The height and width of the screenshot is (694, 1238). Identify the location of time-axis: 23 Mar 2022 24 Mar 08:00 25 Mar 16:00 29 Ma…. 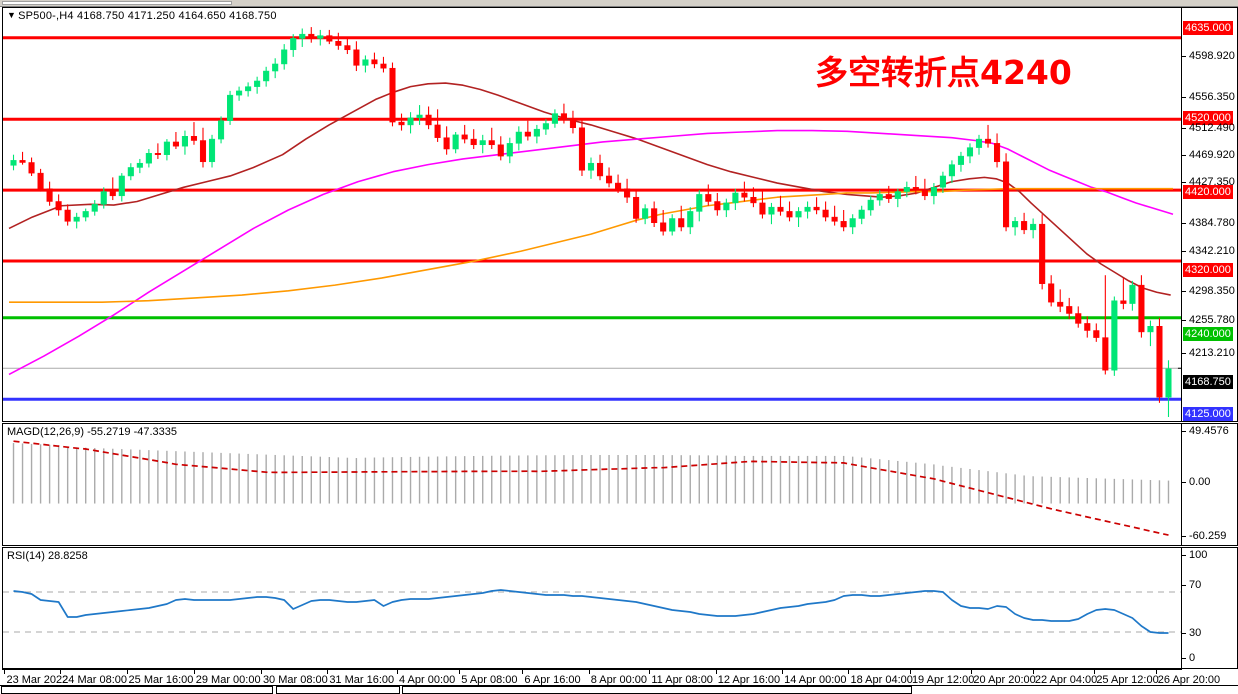
(611, 679).